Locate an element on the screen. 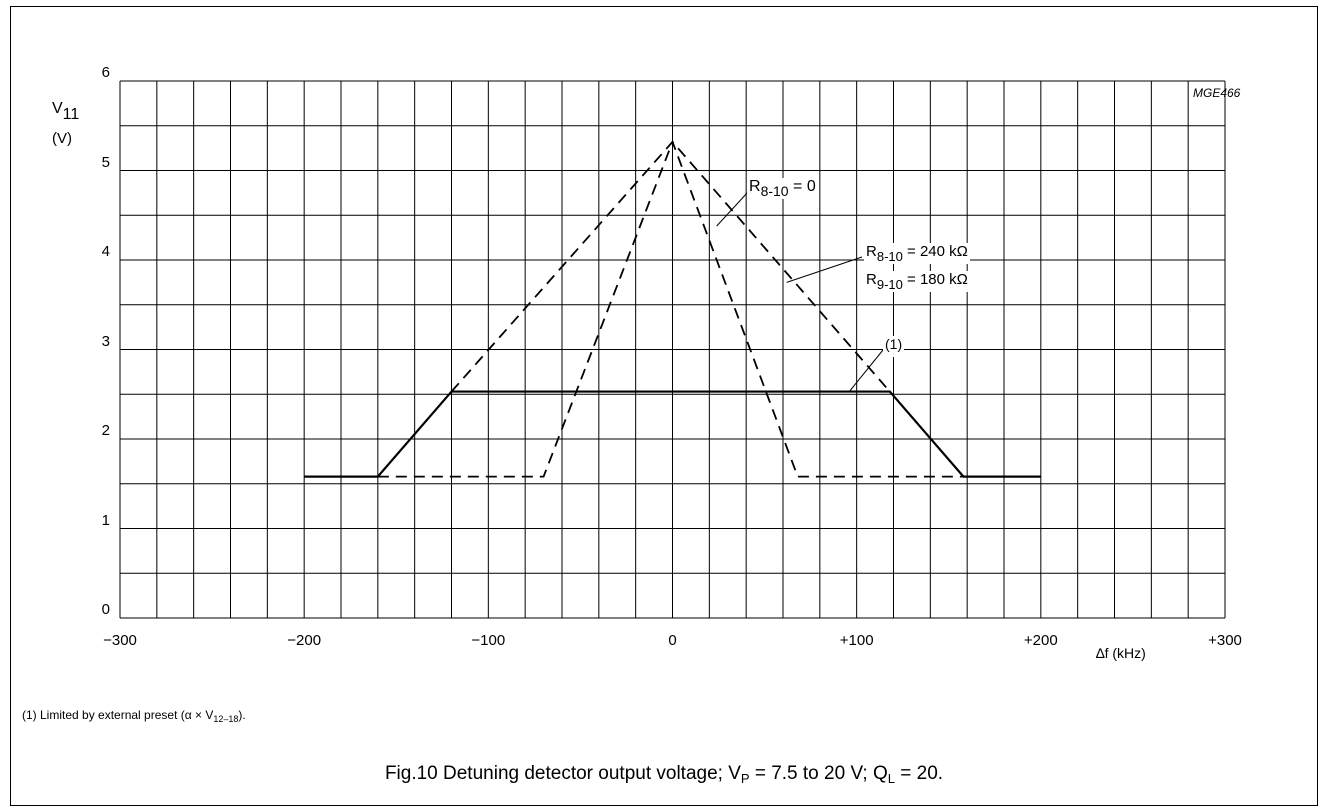 Image resolution: width=1328 pixels, height=812 pixels. annotation-r910_180: R9-10 = 180 kΩ is located at coordinates (917, 281).